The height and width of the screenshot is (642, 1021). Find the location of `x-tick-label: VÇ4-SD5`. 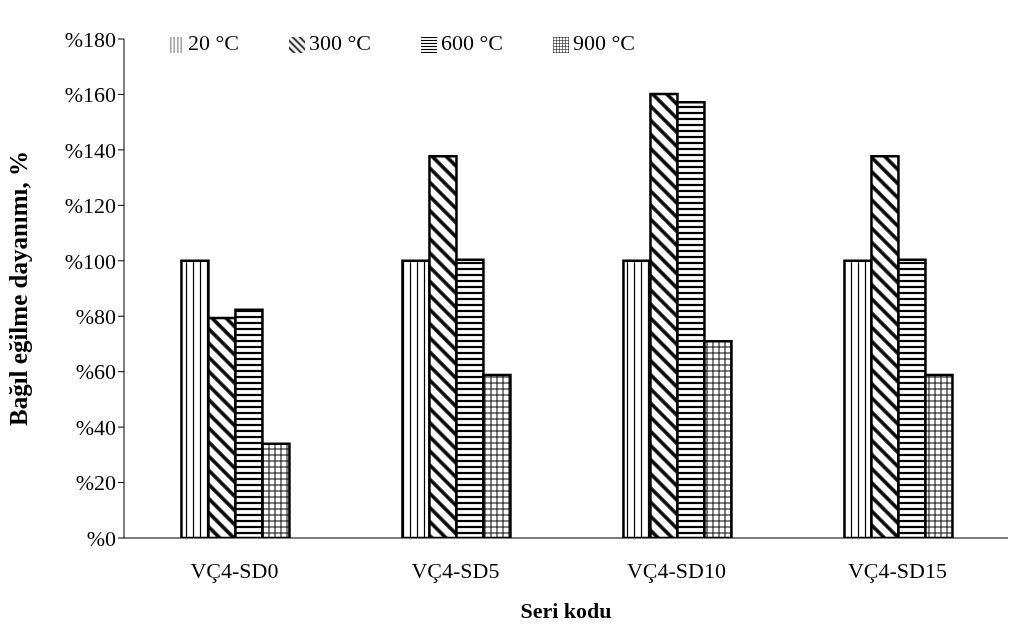

x-tick-label: VÇ4-SD5 is located at coordinates (455, 570).